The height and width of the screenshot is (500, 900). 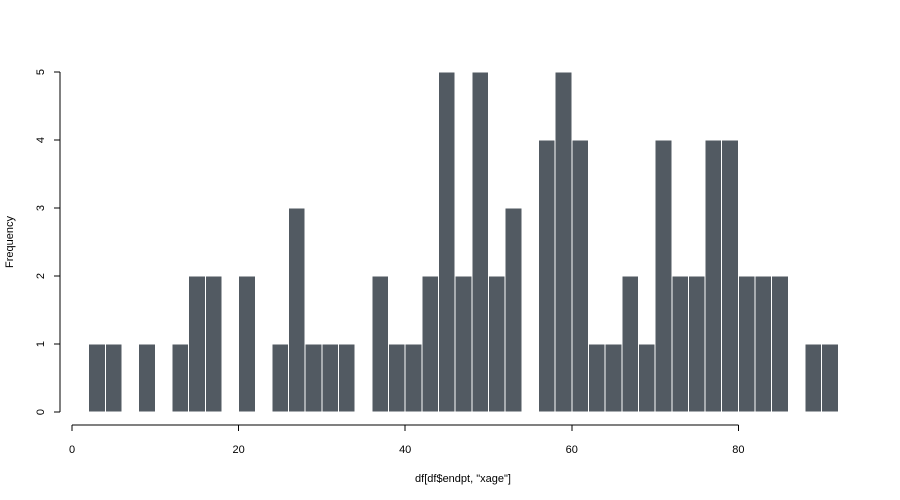 What do you see at coordinates (10, 242) in the screenshot?
I see `y-axis-title: Frequency` at bounding box center [10, 242].